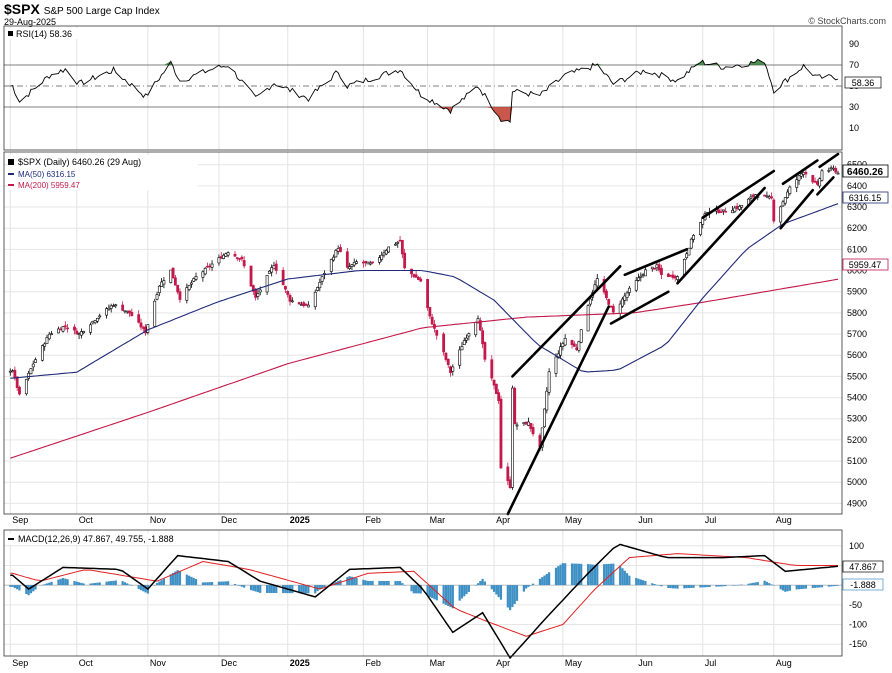 The image size is (892, 673). Describe the element at coordinates (438, 663) in the screenshot. I see `month-tick-label: Mar` at that location.